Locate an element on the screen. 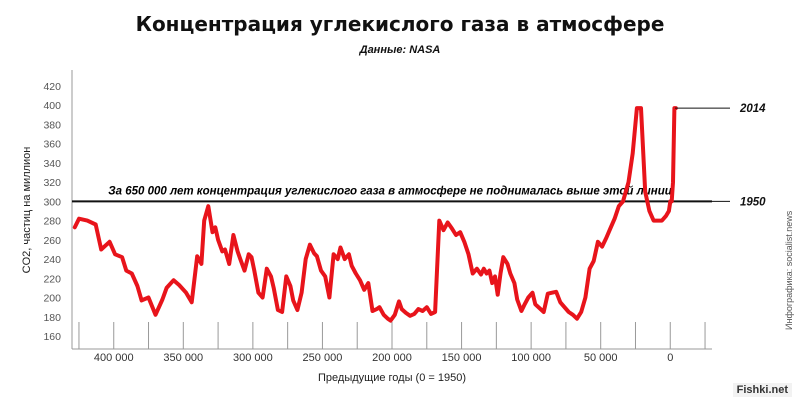 This screenshot has width=800, height=403. x-axis-label: Предыдущие годы (0 = 1950) is located at coordinates (392, 378).